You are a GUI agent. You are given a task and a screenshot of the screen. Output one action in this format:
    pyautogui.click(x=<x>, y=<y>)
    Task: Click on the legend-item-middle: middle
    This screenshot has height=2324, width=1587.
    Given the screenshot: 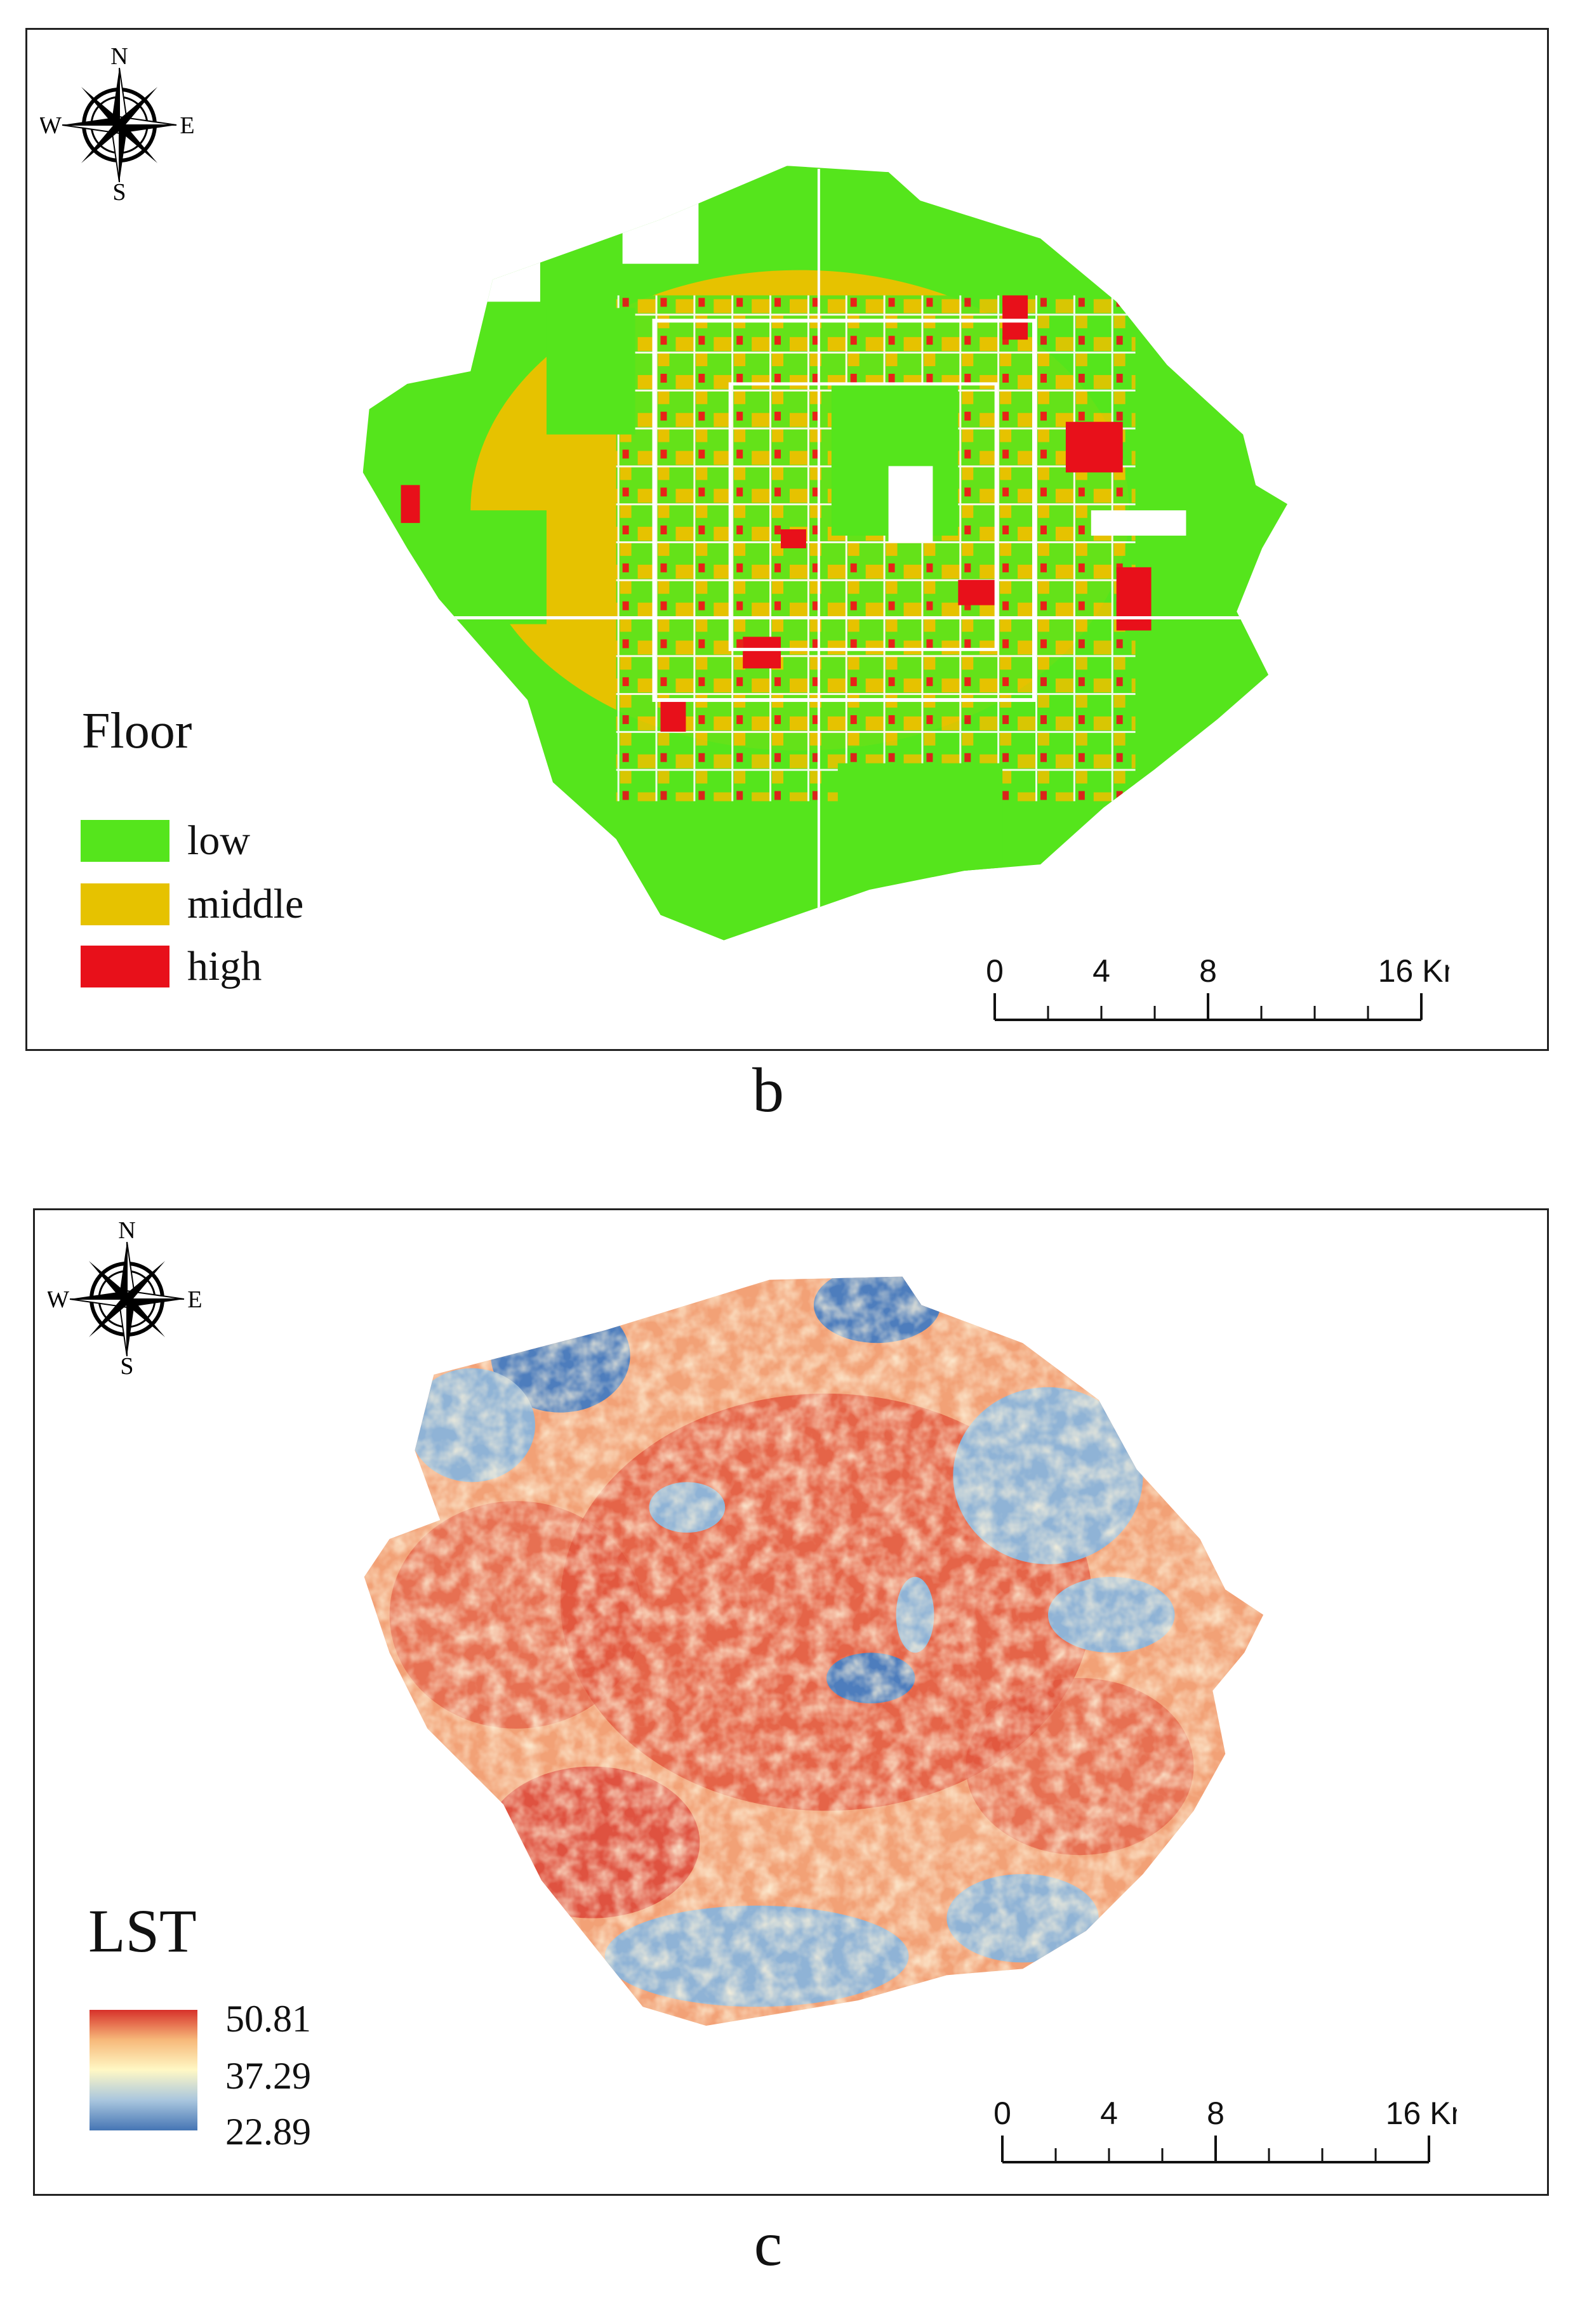 What is the action you would take?
    pyautogui.click(x=192, y=904)
    